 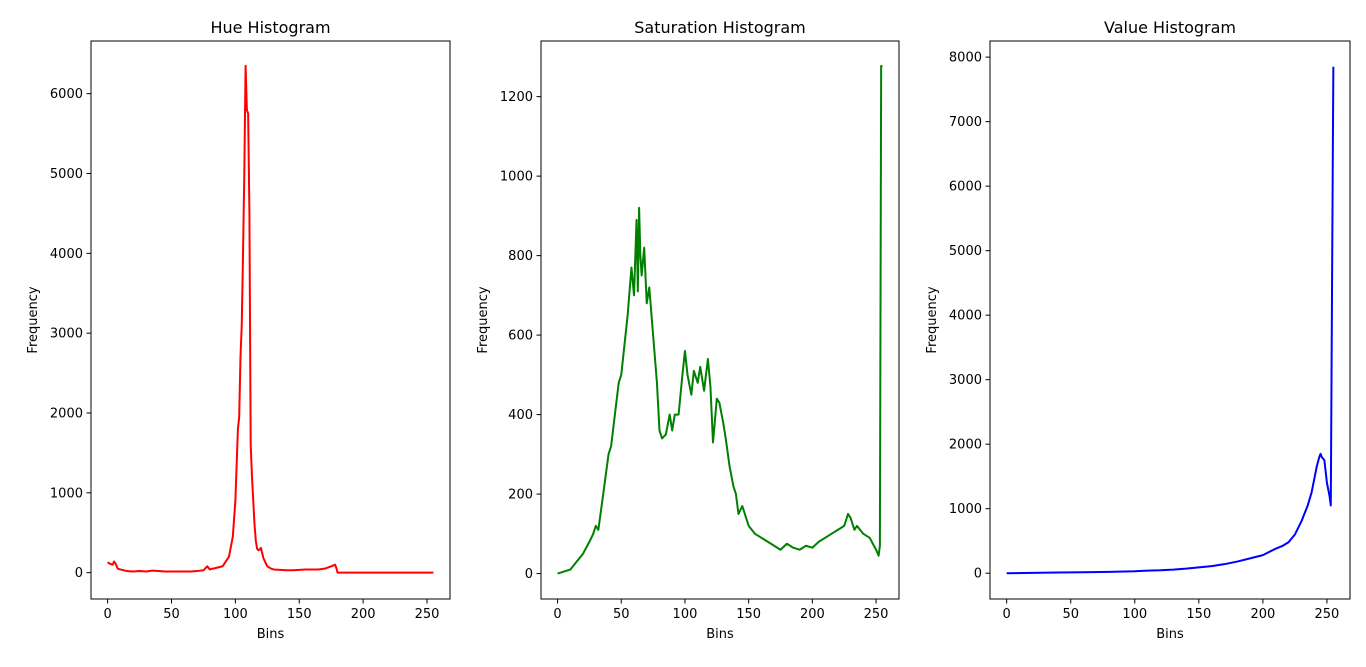 What do you see at coordinates (965, 58) in the screenshot?
I see `value-histogram-y-tick-label: 8000` at bounding box center [965, 58].